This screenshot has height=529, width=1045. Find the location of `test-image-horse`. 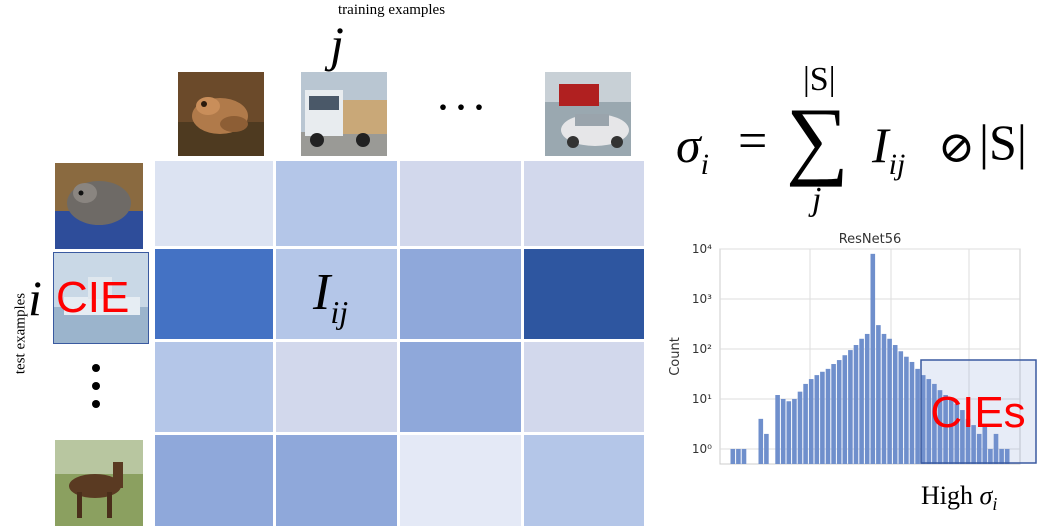

test-image-horse is located at coordinates (99, 483).